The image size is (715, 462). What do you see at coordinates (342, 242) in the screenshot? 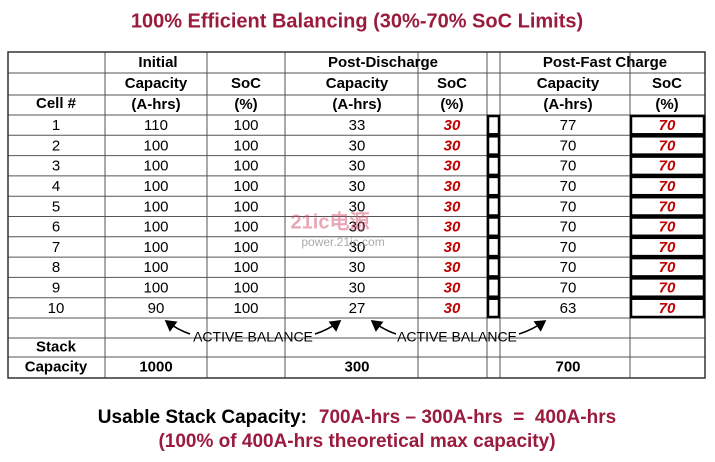
I see `watermark-url: power.21ic.com` at bounding box center [342, 242].